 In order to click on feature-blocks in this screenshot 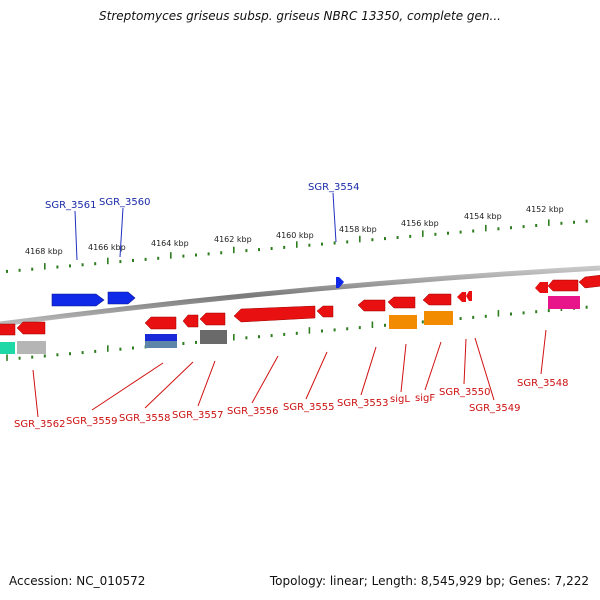, I will do `click(290, 325)`.